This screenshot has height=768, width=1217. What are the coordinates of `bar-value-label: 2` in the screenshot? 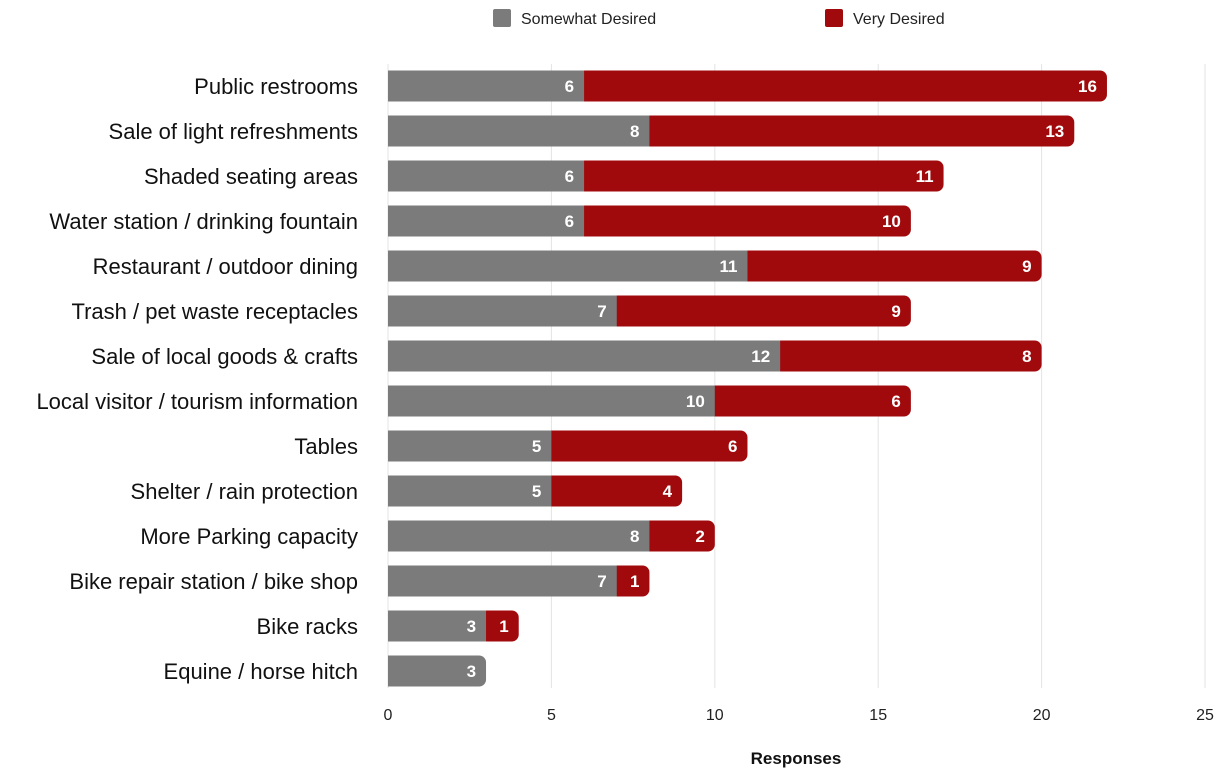 It's located at (699, 536).